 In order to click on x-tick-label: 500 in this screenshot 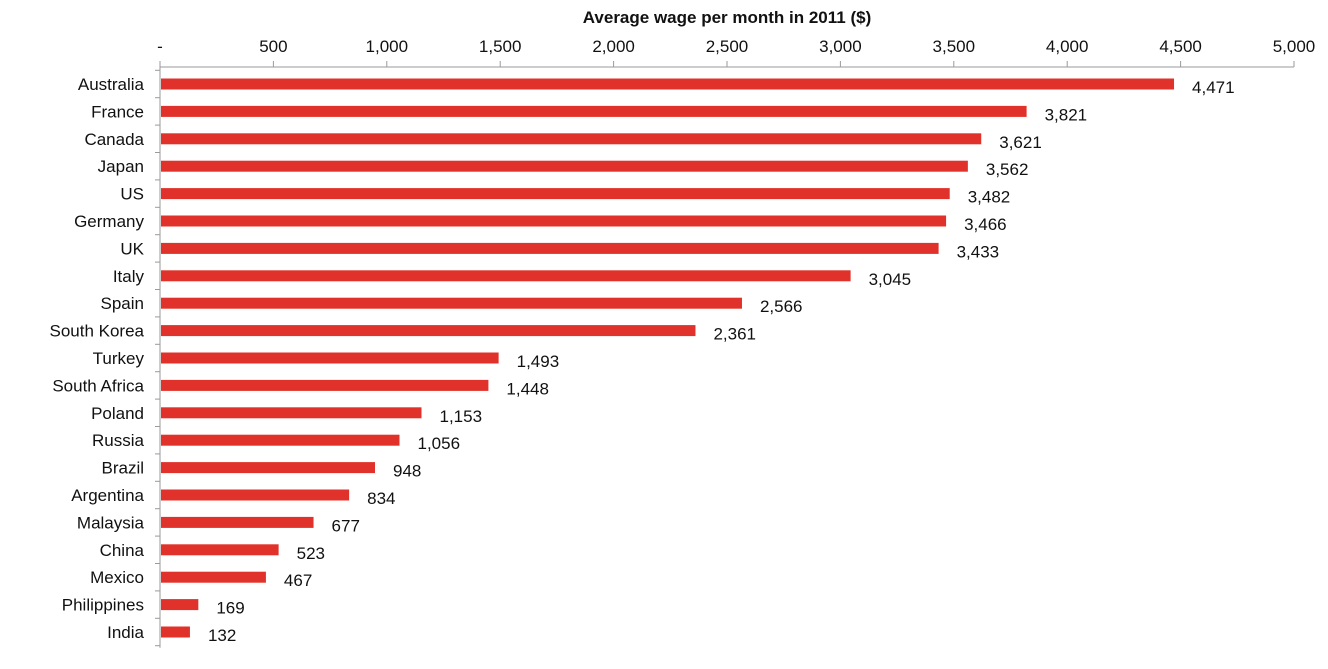, I will do `click(273, 46)`.